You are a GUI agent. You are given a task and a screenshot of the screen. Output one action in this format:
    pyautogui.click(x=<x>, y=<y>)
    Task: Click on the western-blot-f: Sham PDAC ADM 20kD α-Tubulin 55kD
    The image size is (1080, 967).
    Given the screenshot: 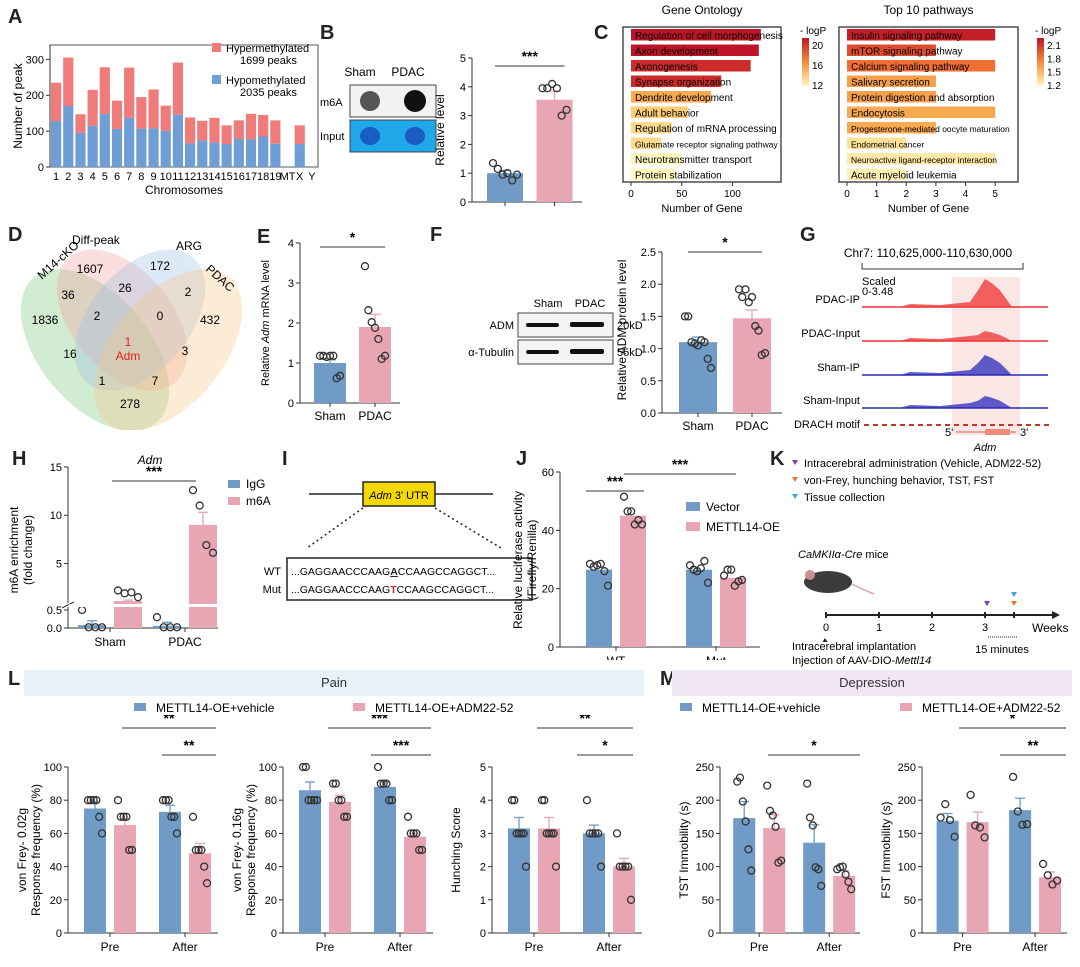 What is the action you would take?
    pyautogui.click(x=555, y=331)
    